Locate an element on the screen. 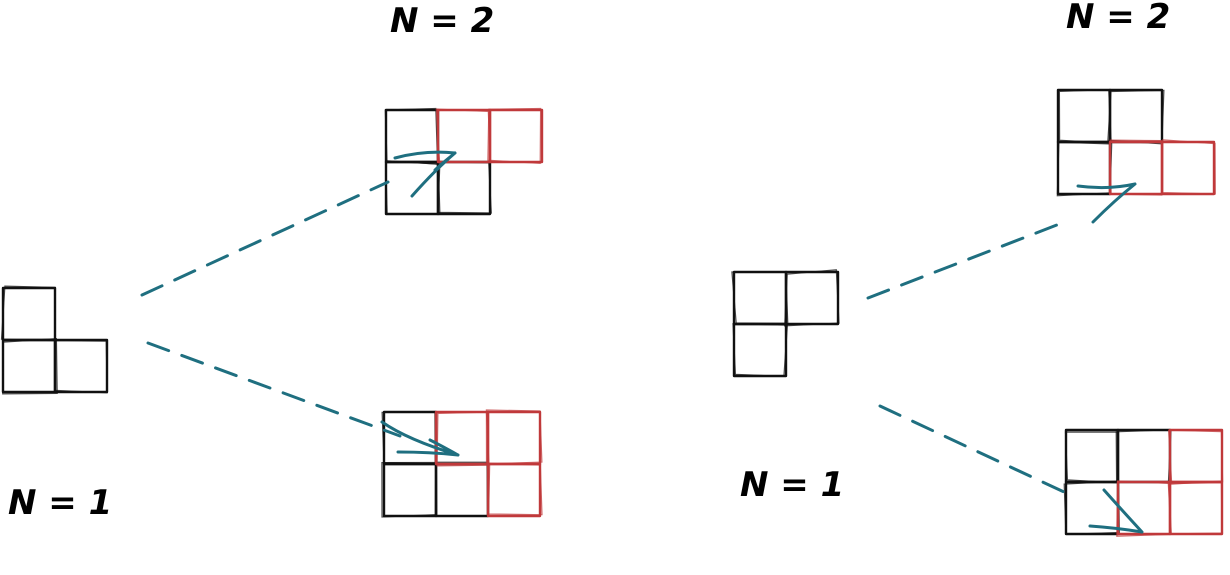 The width and height of the screenshot is (1230, 575). label-right-n1: N = 1 is located at coordinates (792, 485).